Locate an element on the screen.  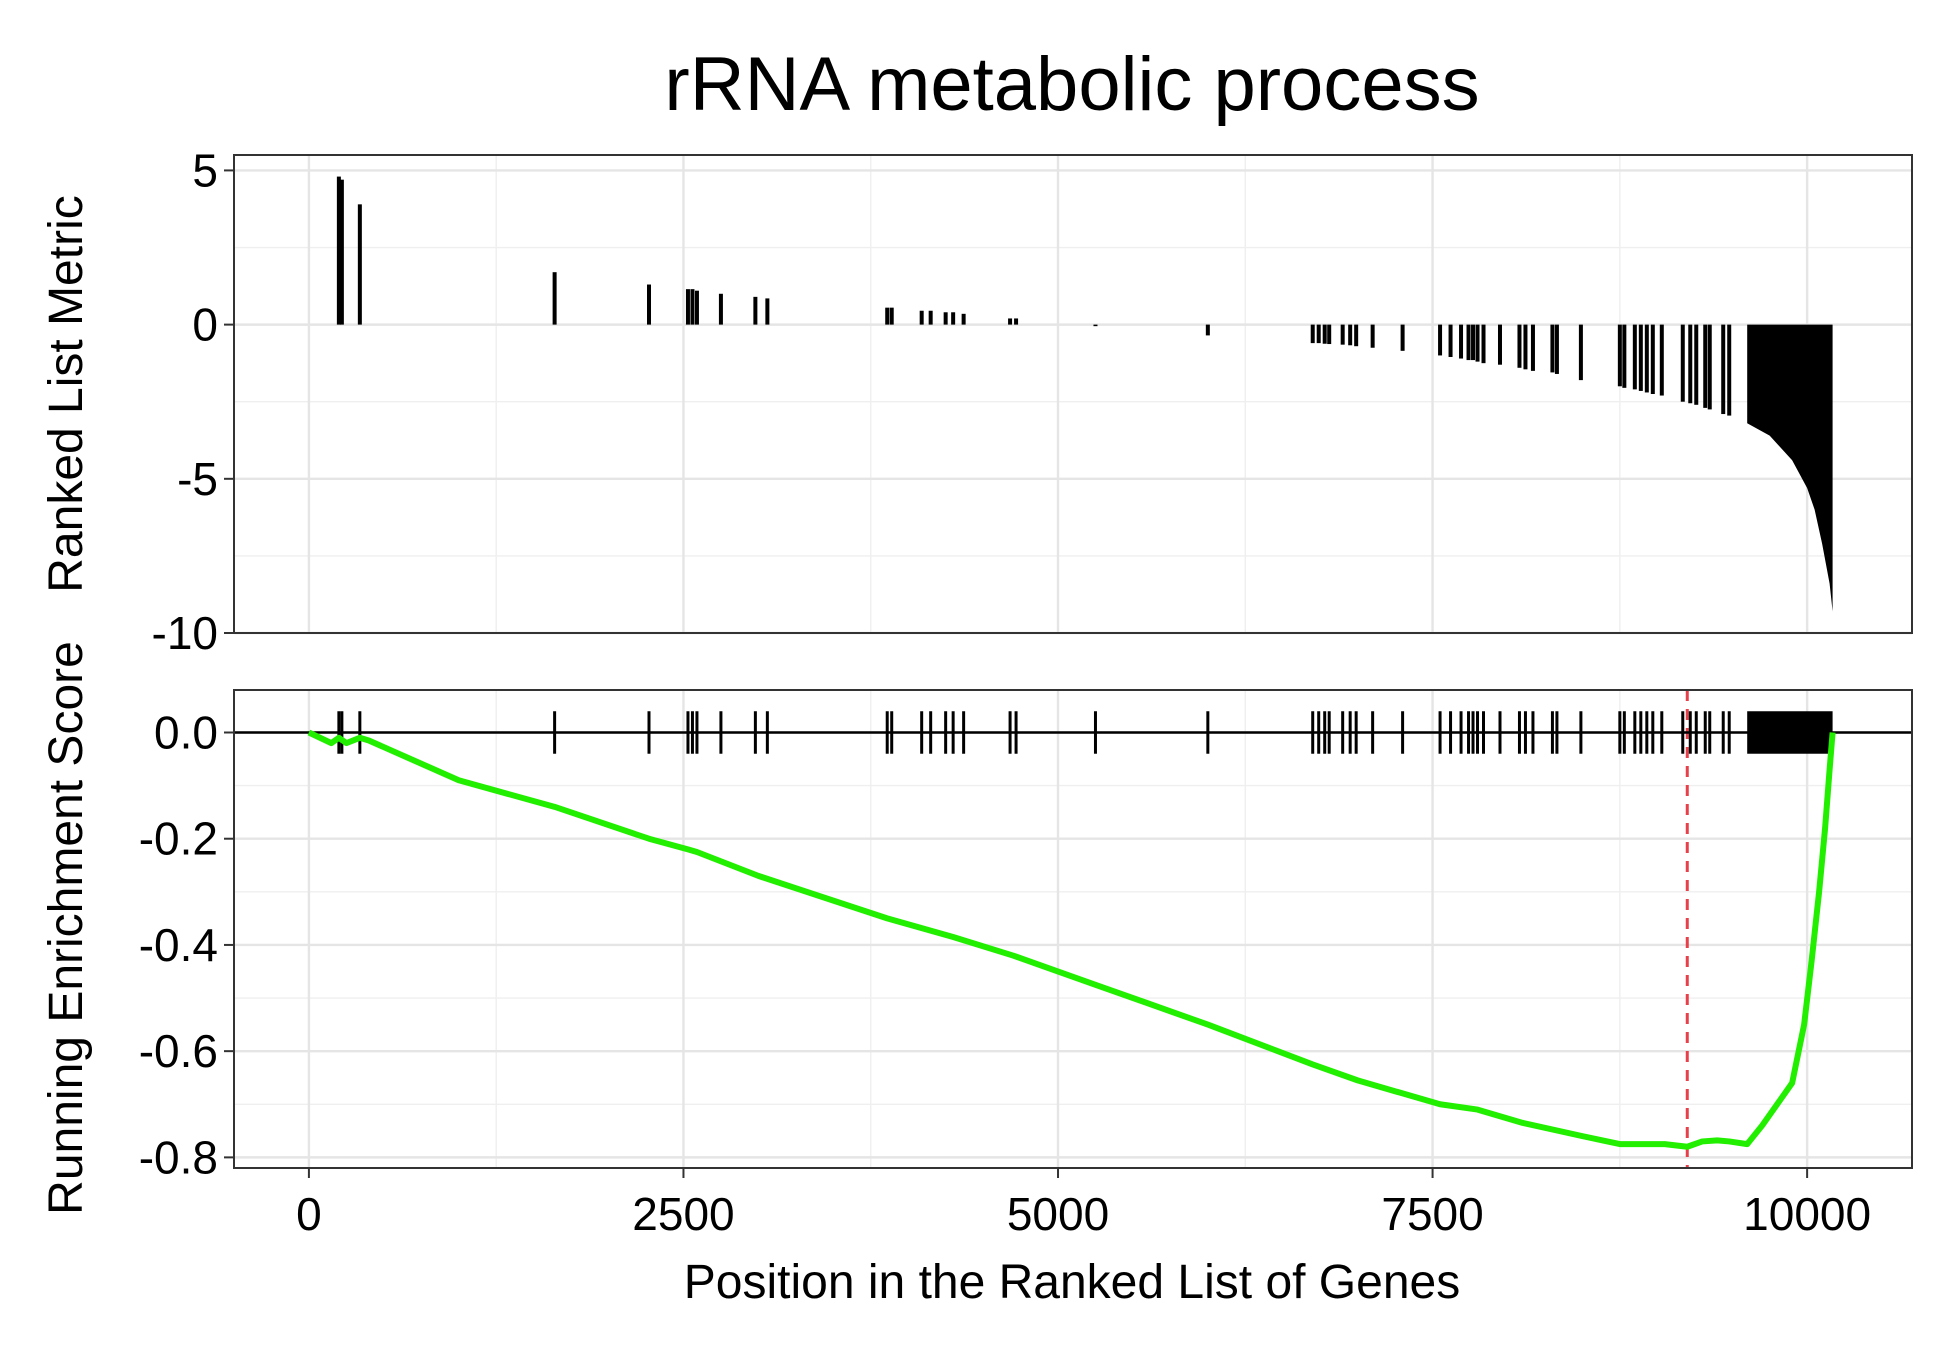
bottom-y-tick-label: -0.2 is located at coordinates (178, 839).